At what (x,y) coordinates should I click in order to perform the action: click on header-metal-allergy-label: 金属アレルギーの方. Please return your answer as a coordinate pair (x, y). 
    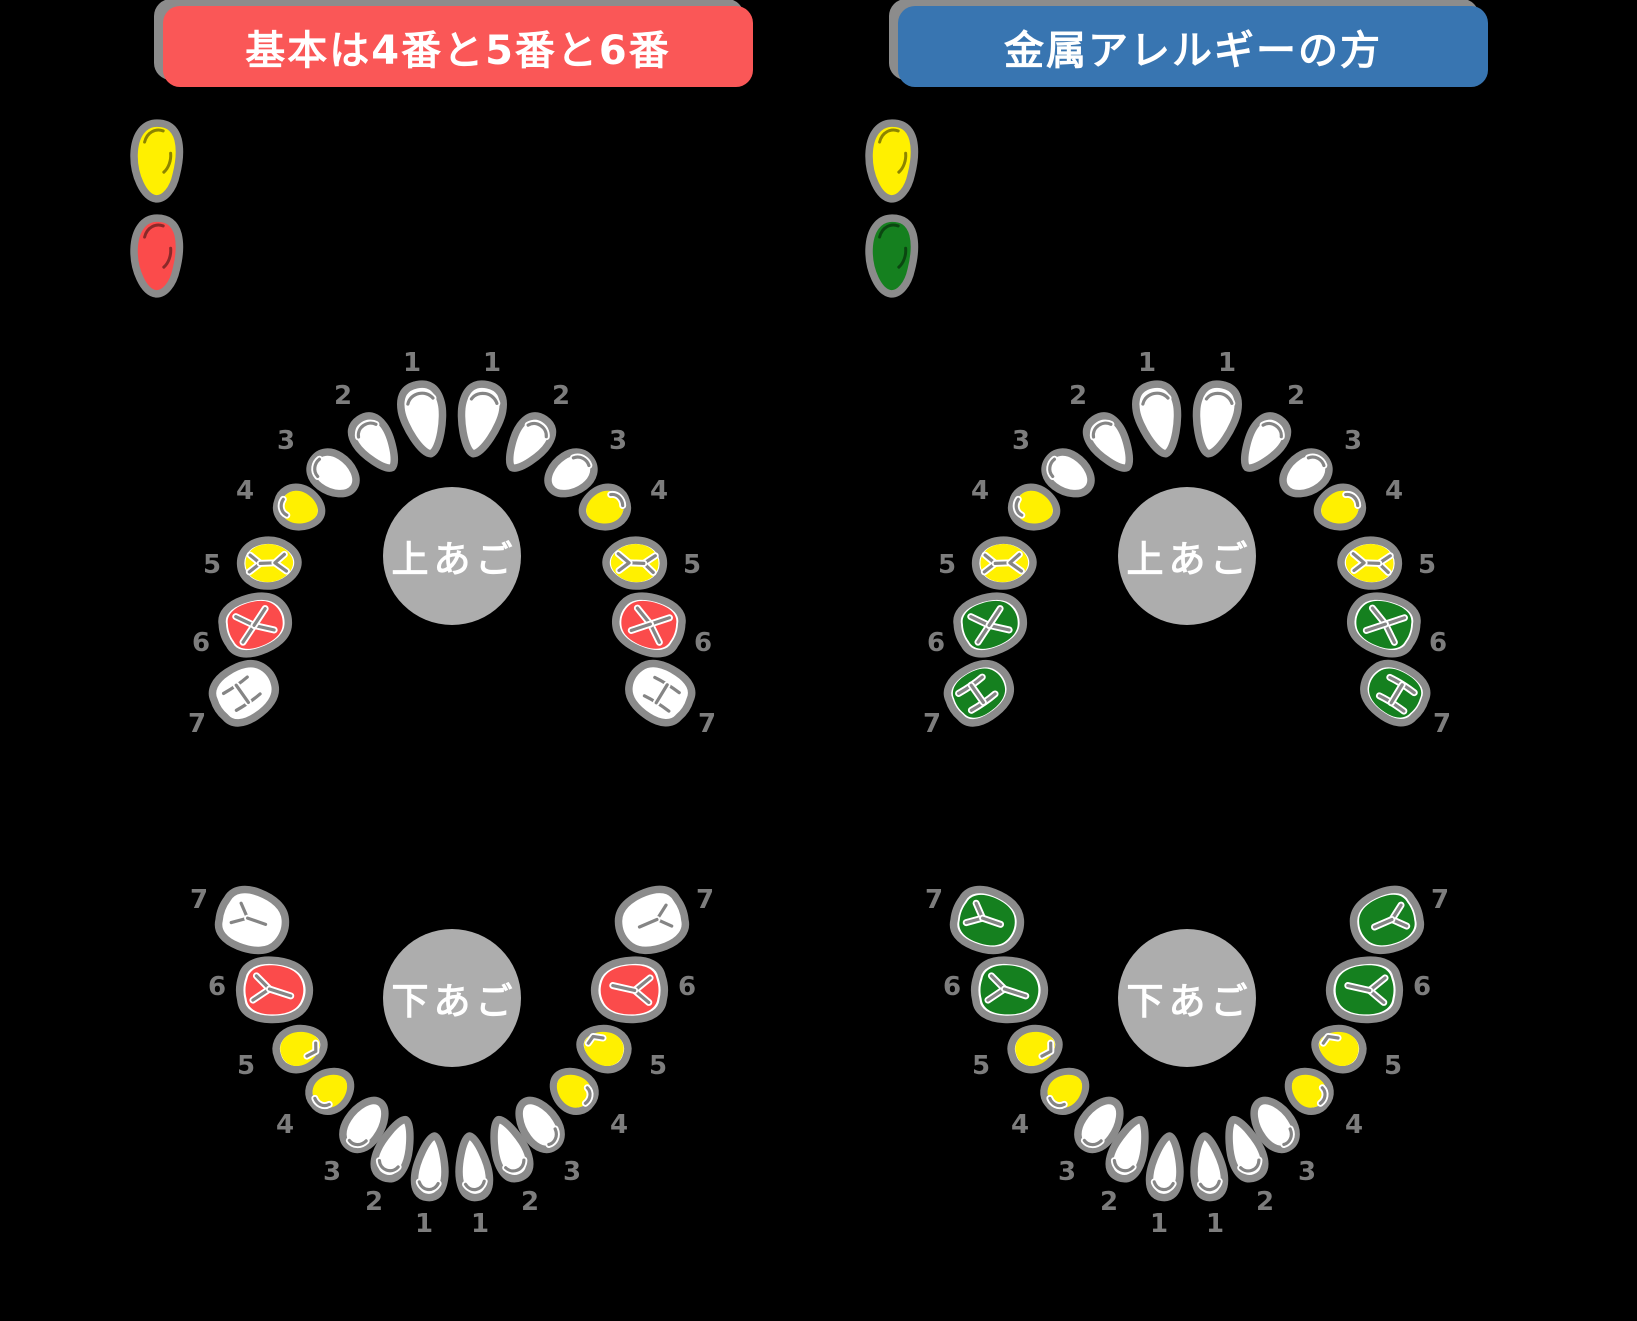
    Looking at the image, I should click on (1193, 50).